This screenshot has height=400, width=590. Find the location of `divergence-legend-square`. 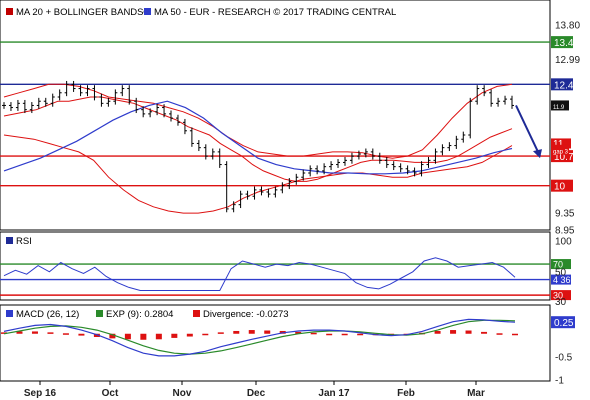

divergence-legend-square is located at coordinates (196, 313).